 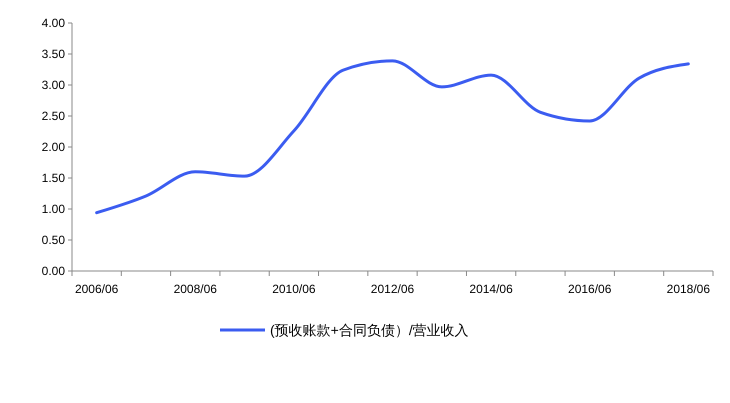 I want to click on y-tick-label: 0.00, so click(x=54, y=271).